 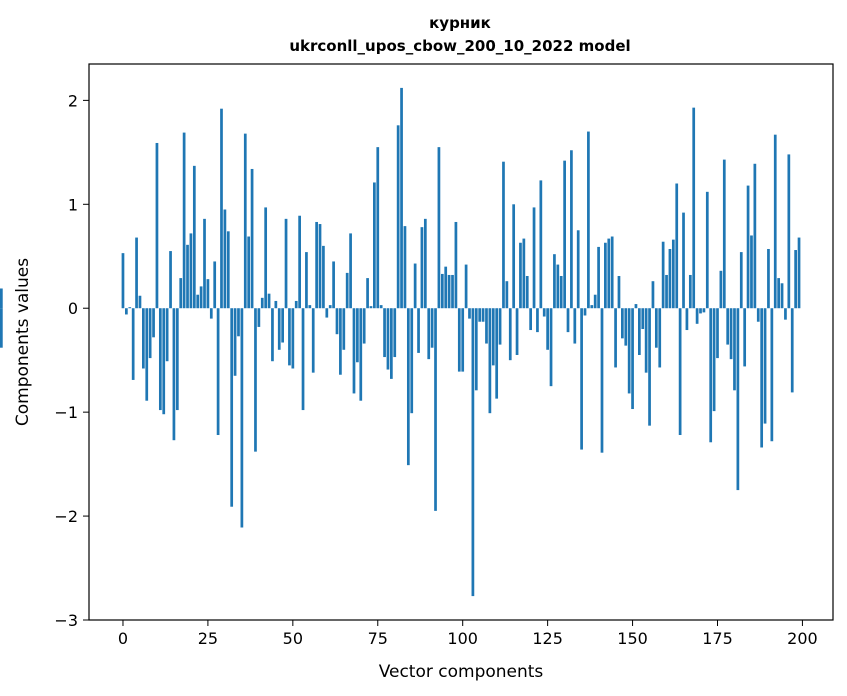 I want to click on y-tick-label: −1, so click(x=66, y=412).